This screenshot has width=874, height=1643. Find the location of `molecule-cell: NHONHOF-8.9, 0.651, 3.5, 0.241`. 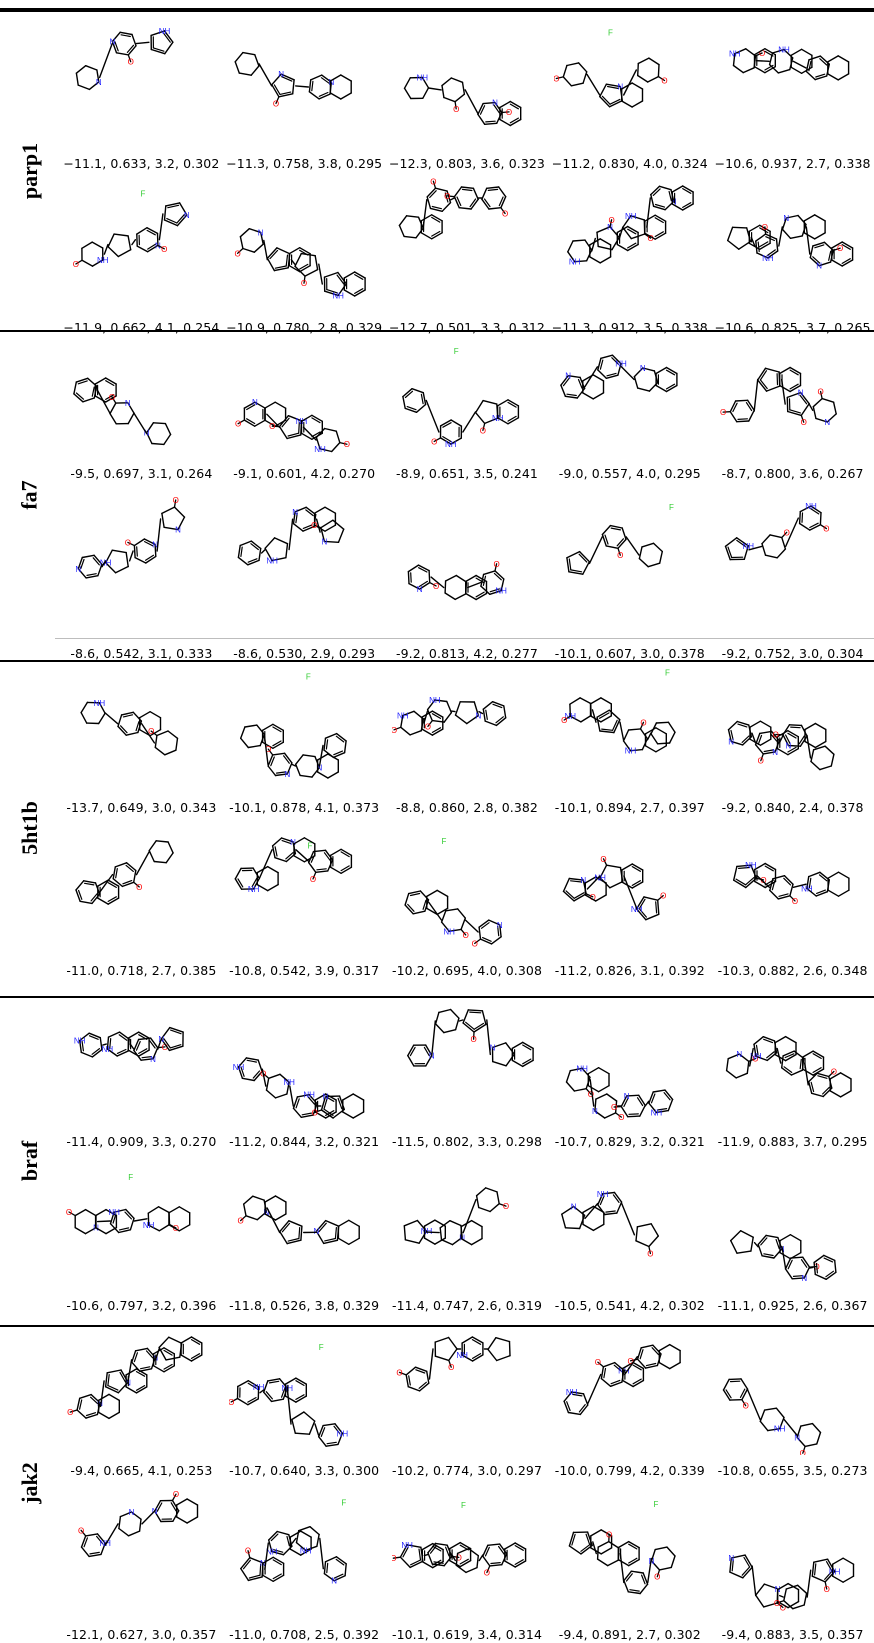

molecule-cell: NHONHOF-8.9, 0.651, 3.5, 0.241 is located at coordinates (467, 408).